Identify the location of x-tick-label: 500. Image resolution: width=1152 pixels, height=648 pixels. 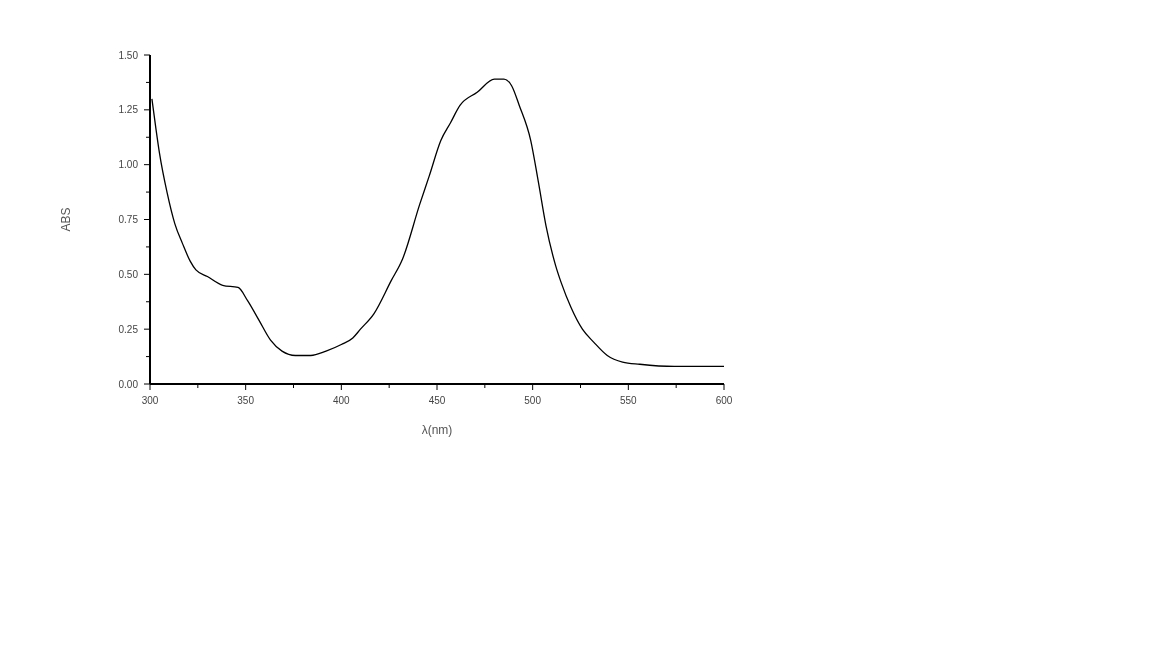
(533, 400).